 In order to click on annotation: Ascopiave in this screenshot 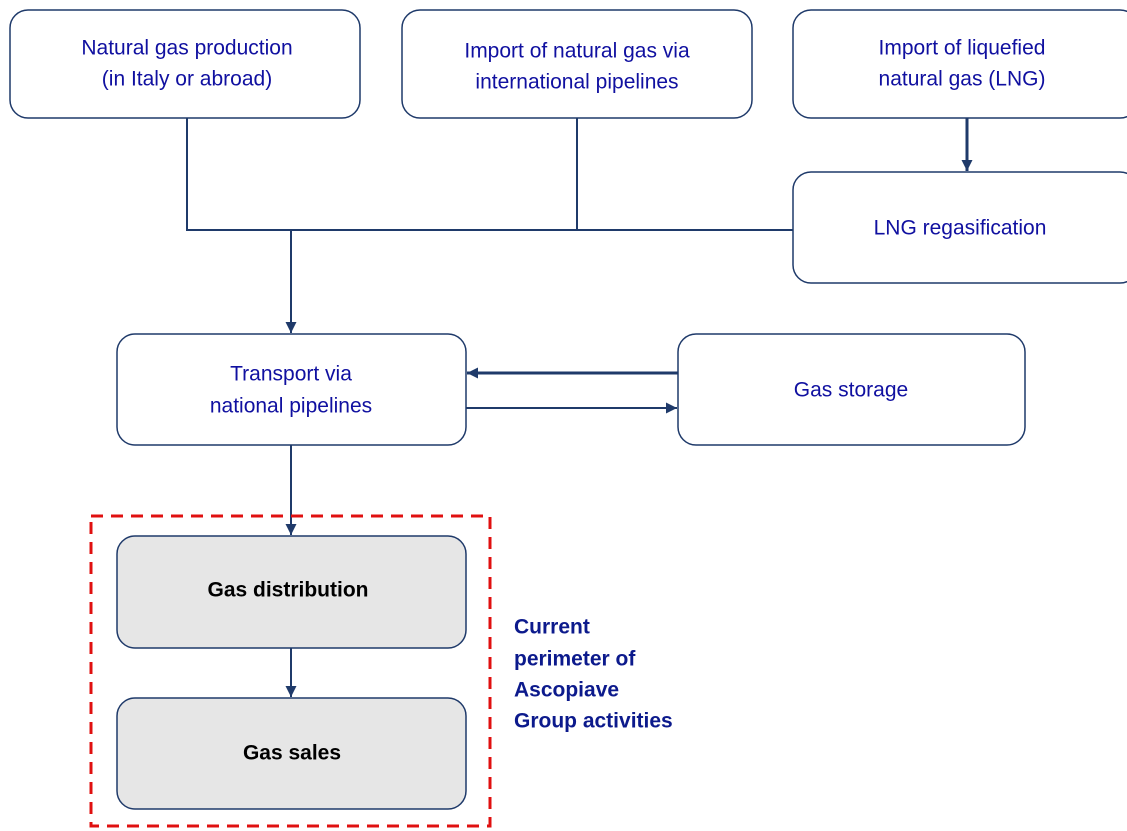, I will do `click(566, 690)`.